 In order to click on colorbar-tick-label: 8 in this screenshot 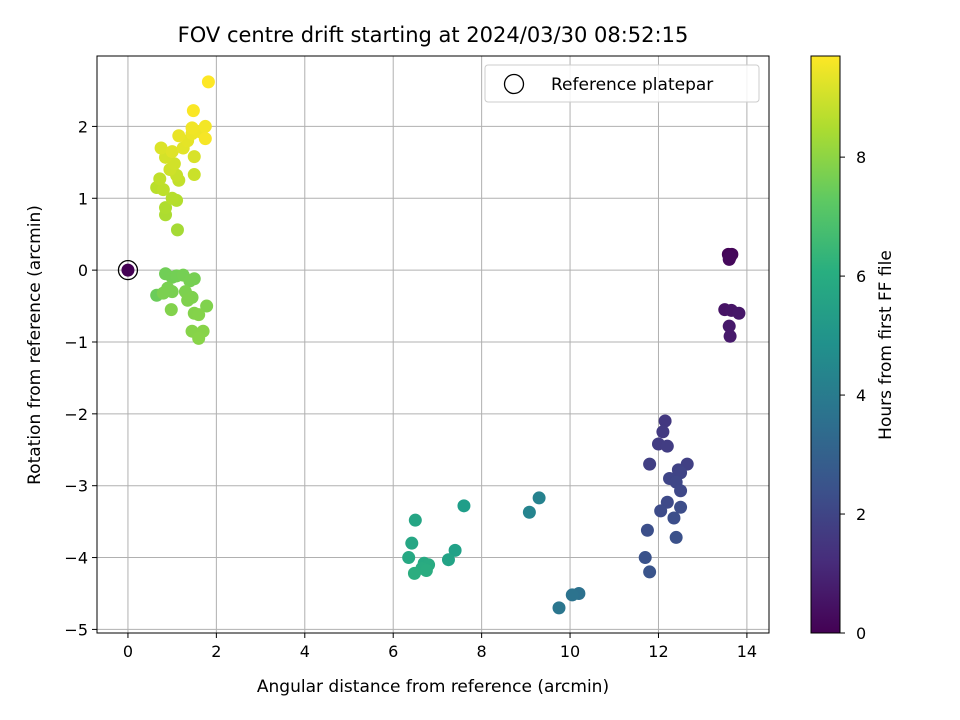, I will do `click(861, 157)`.